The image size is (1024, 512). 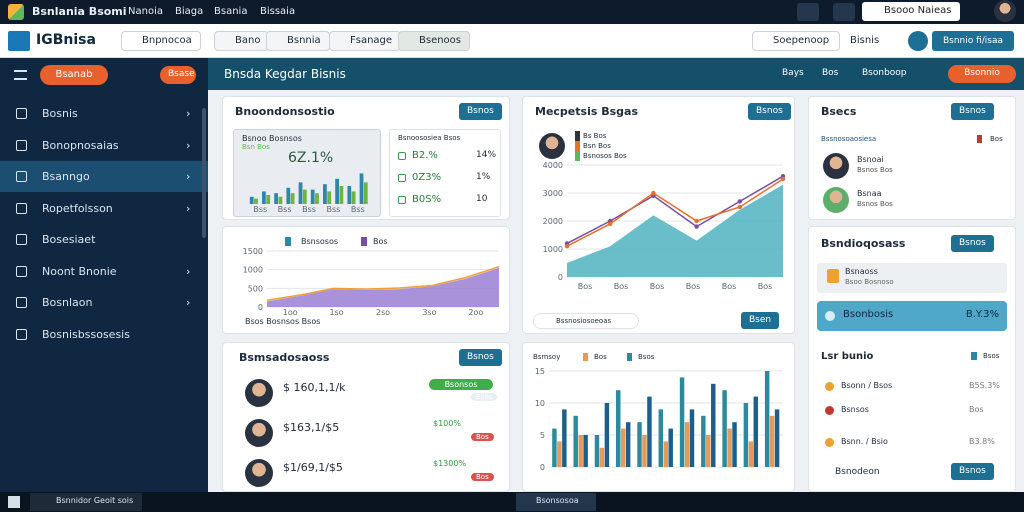 I want to click on nav-item: Bosnis ›, so click(x=104, y=113).